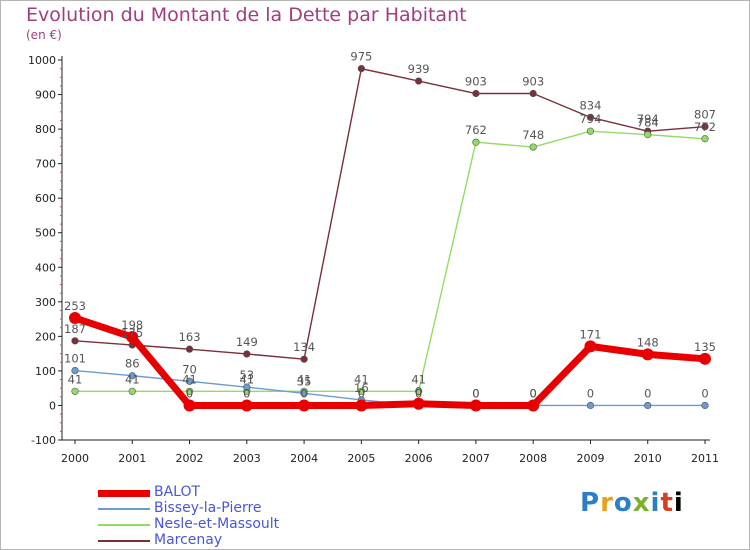  I want to click on data-label: 834, so click(590, 105).